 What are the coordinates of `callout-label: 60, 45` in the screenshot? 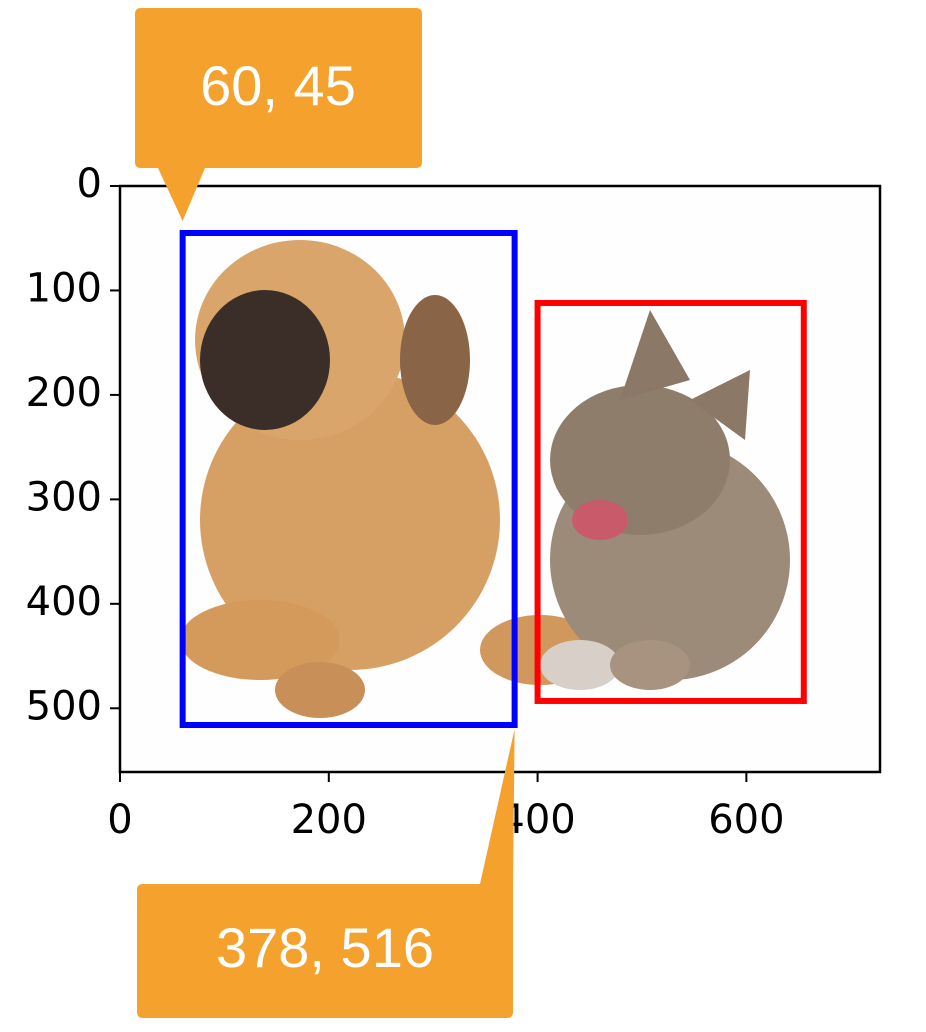 It's located at (278, 85).